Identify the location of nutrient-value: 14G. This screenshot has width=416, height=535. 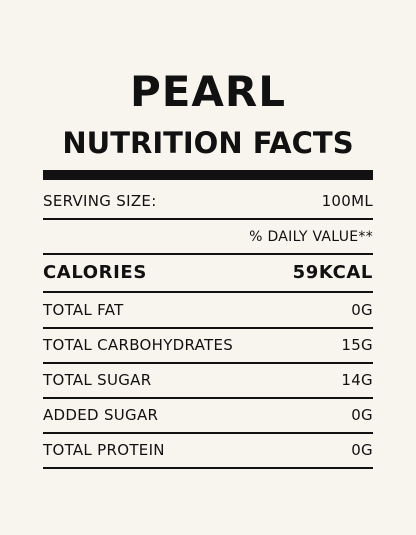
(357, 380).